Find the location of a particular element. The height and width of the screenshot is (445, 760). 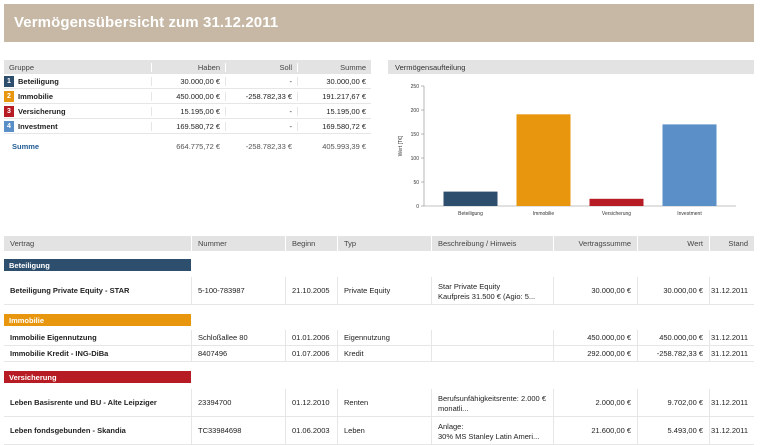

summary-row: 1 Beteiligung 30.000,00 € - 30.000,00 € is located at coordinates (187, 81).